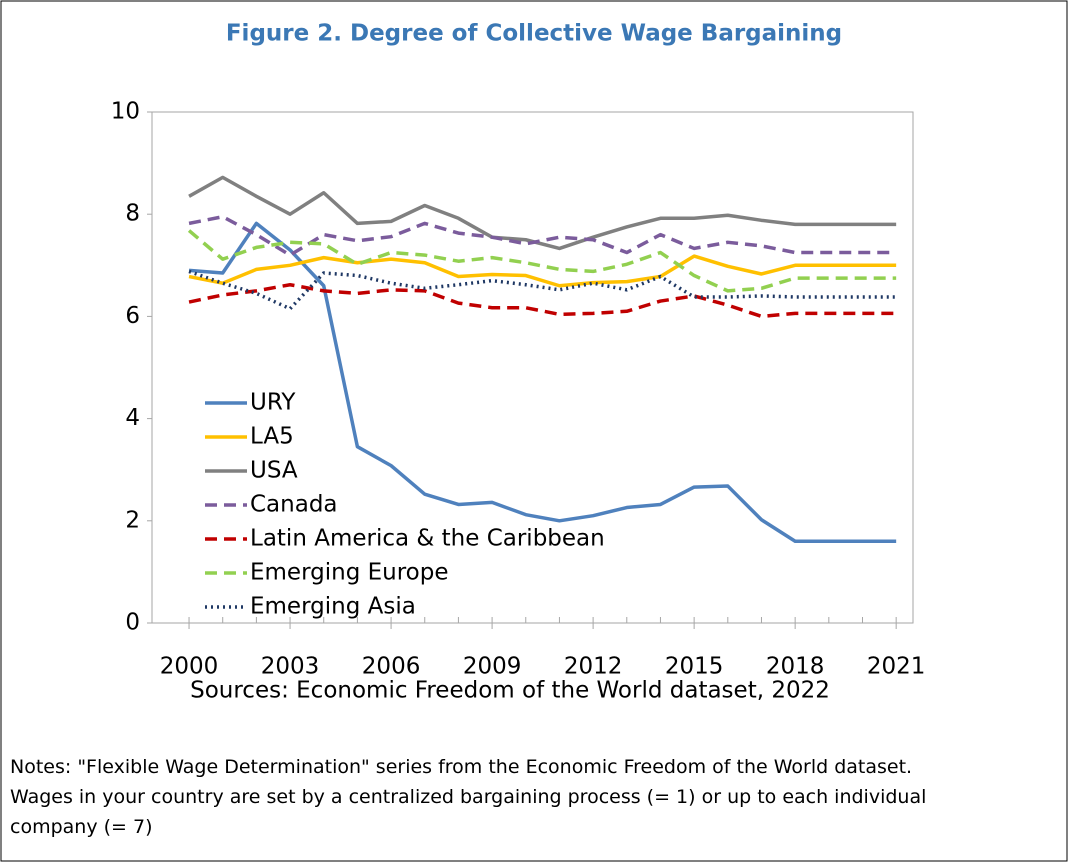 This screenshot has width=1068, height=862. What do you see at coordinates (349, 573) in the screenshot?
I see `legend-label: Emerging Europe` at bounding box center [349, 573].